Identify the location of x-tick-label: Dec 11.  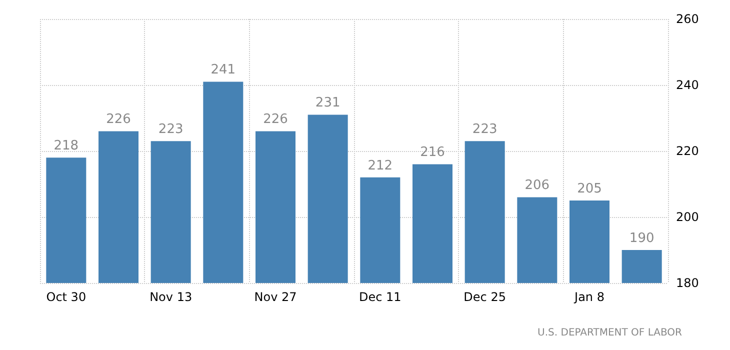
(380, 297).